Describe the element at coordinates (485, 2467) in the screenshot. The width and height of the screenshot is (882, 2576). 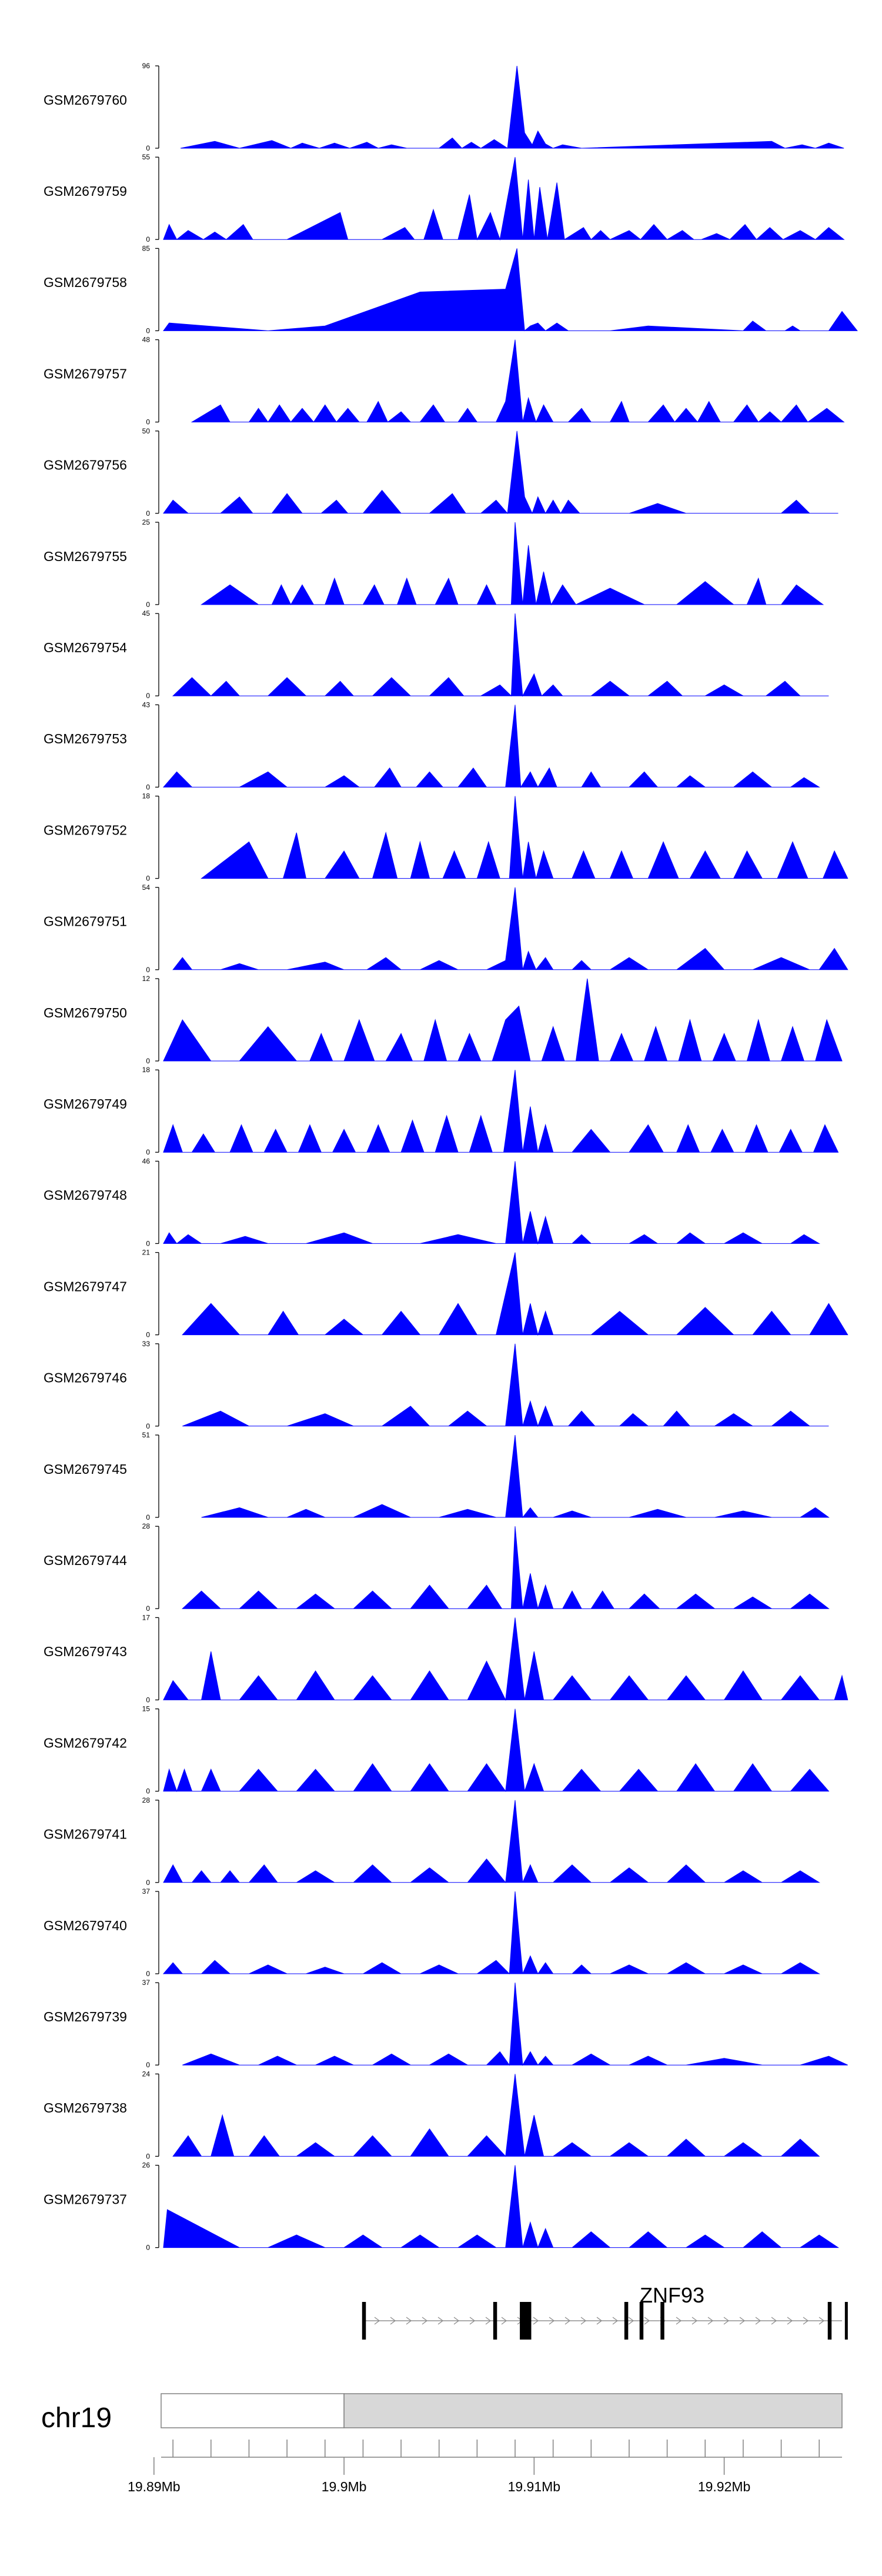
I see `genome-axis: 19.89Mb 19.9Mb 19.91Mb 19.92Mb` at that location.